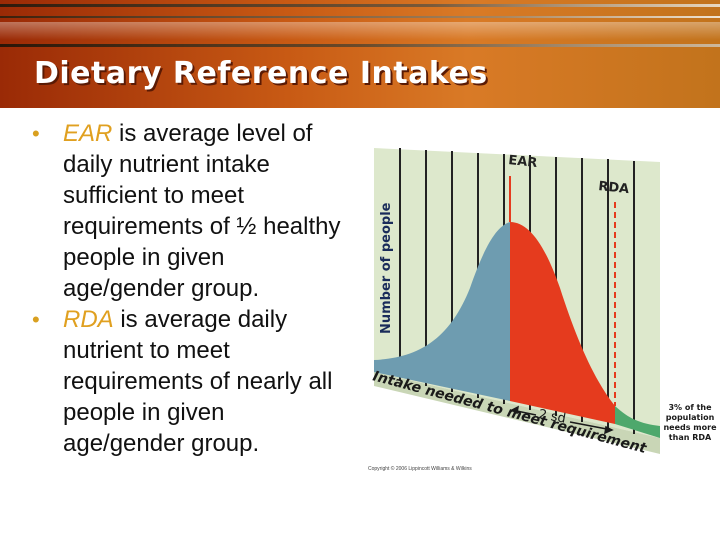  What do you see at coordinates (261, 73) in the screenshot?
I see `slide-title: Dietary Reference Intakes` at bounding box center [261, 73].